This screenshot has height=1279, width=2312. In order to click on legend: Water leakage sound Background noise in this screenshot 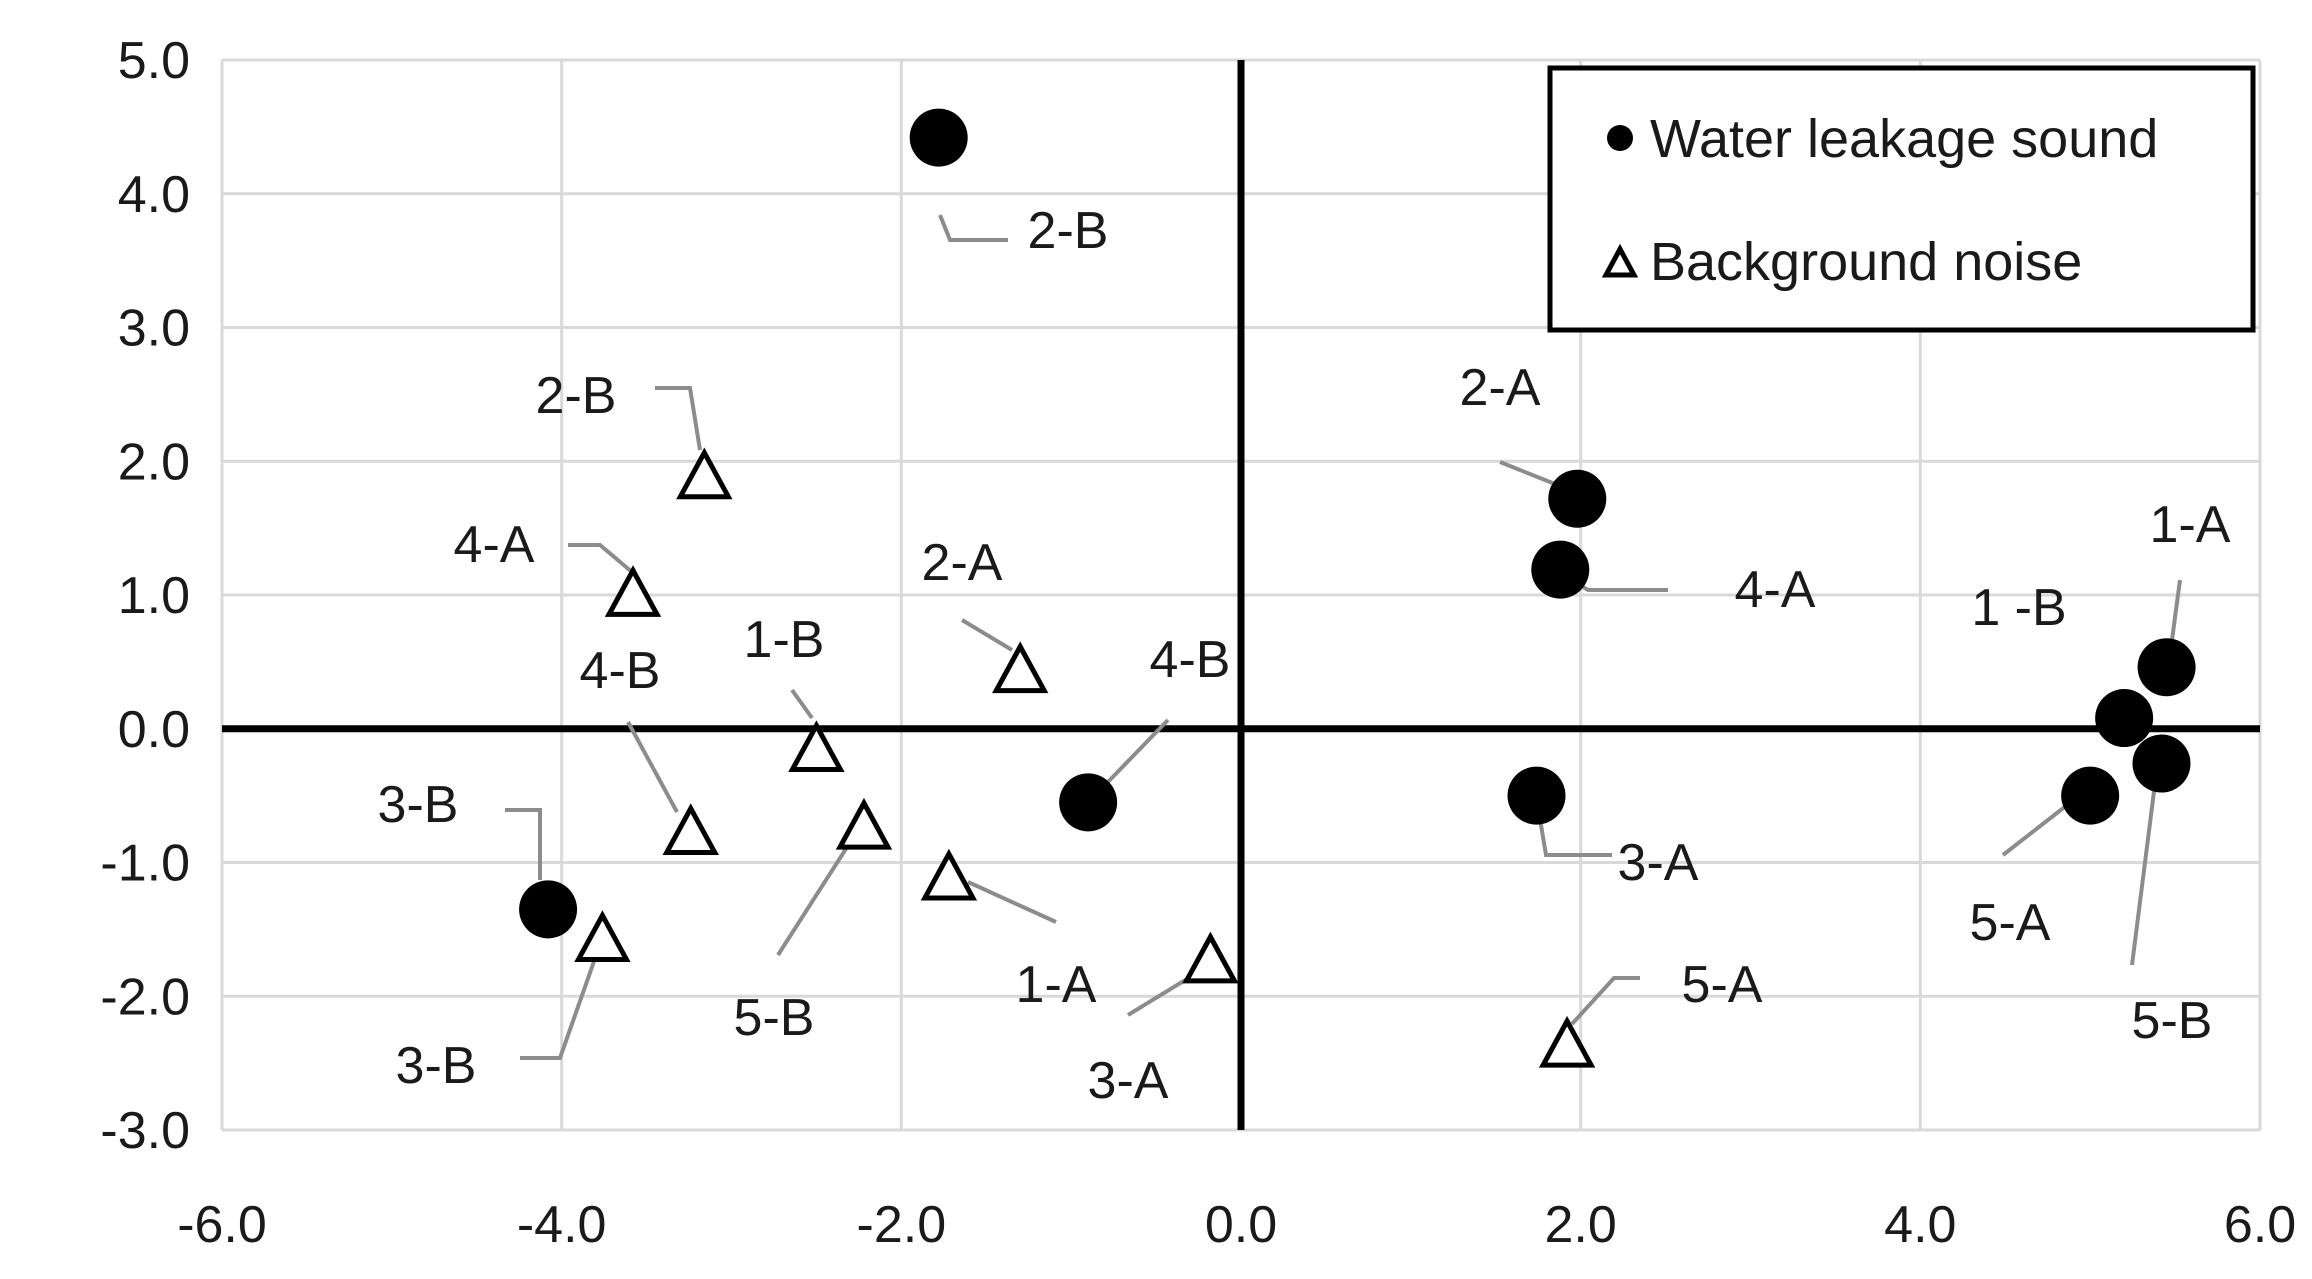, I will do `click(1901, 199)`.